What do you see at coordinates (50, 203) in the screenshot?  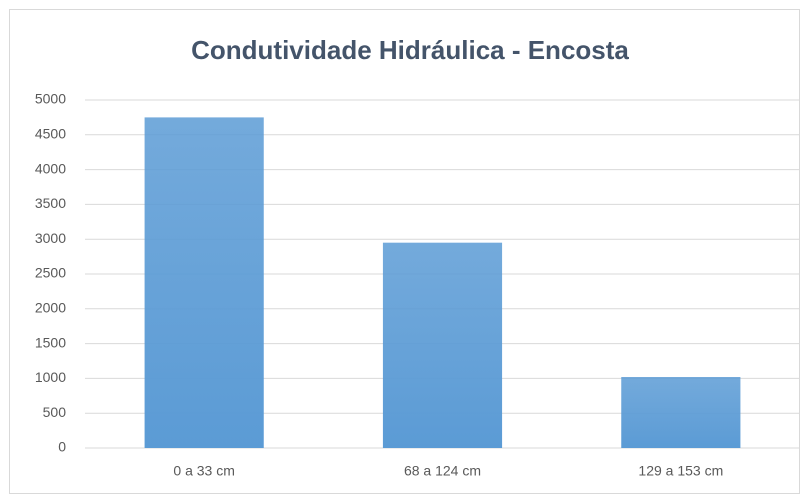 I see `y-tick-label: 3500` at bounding box center [50, 203].